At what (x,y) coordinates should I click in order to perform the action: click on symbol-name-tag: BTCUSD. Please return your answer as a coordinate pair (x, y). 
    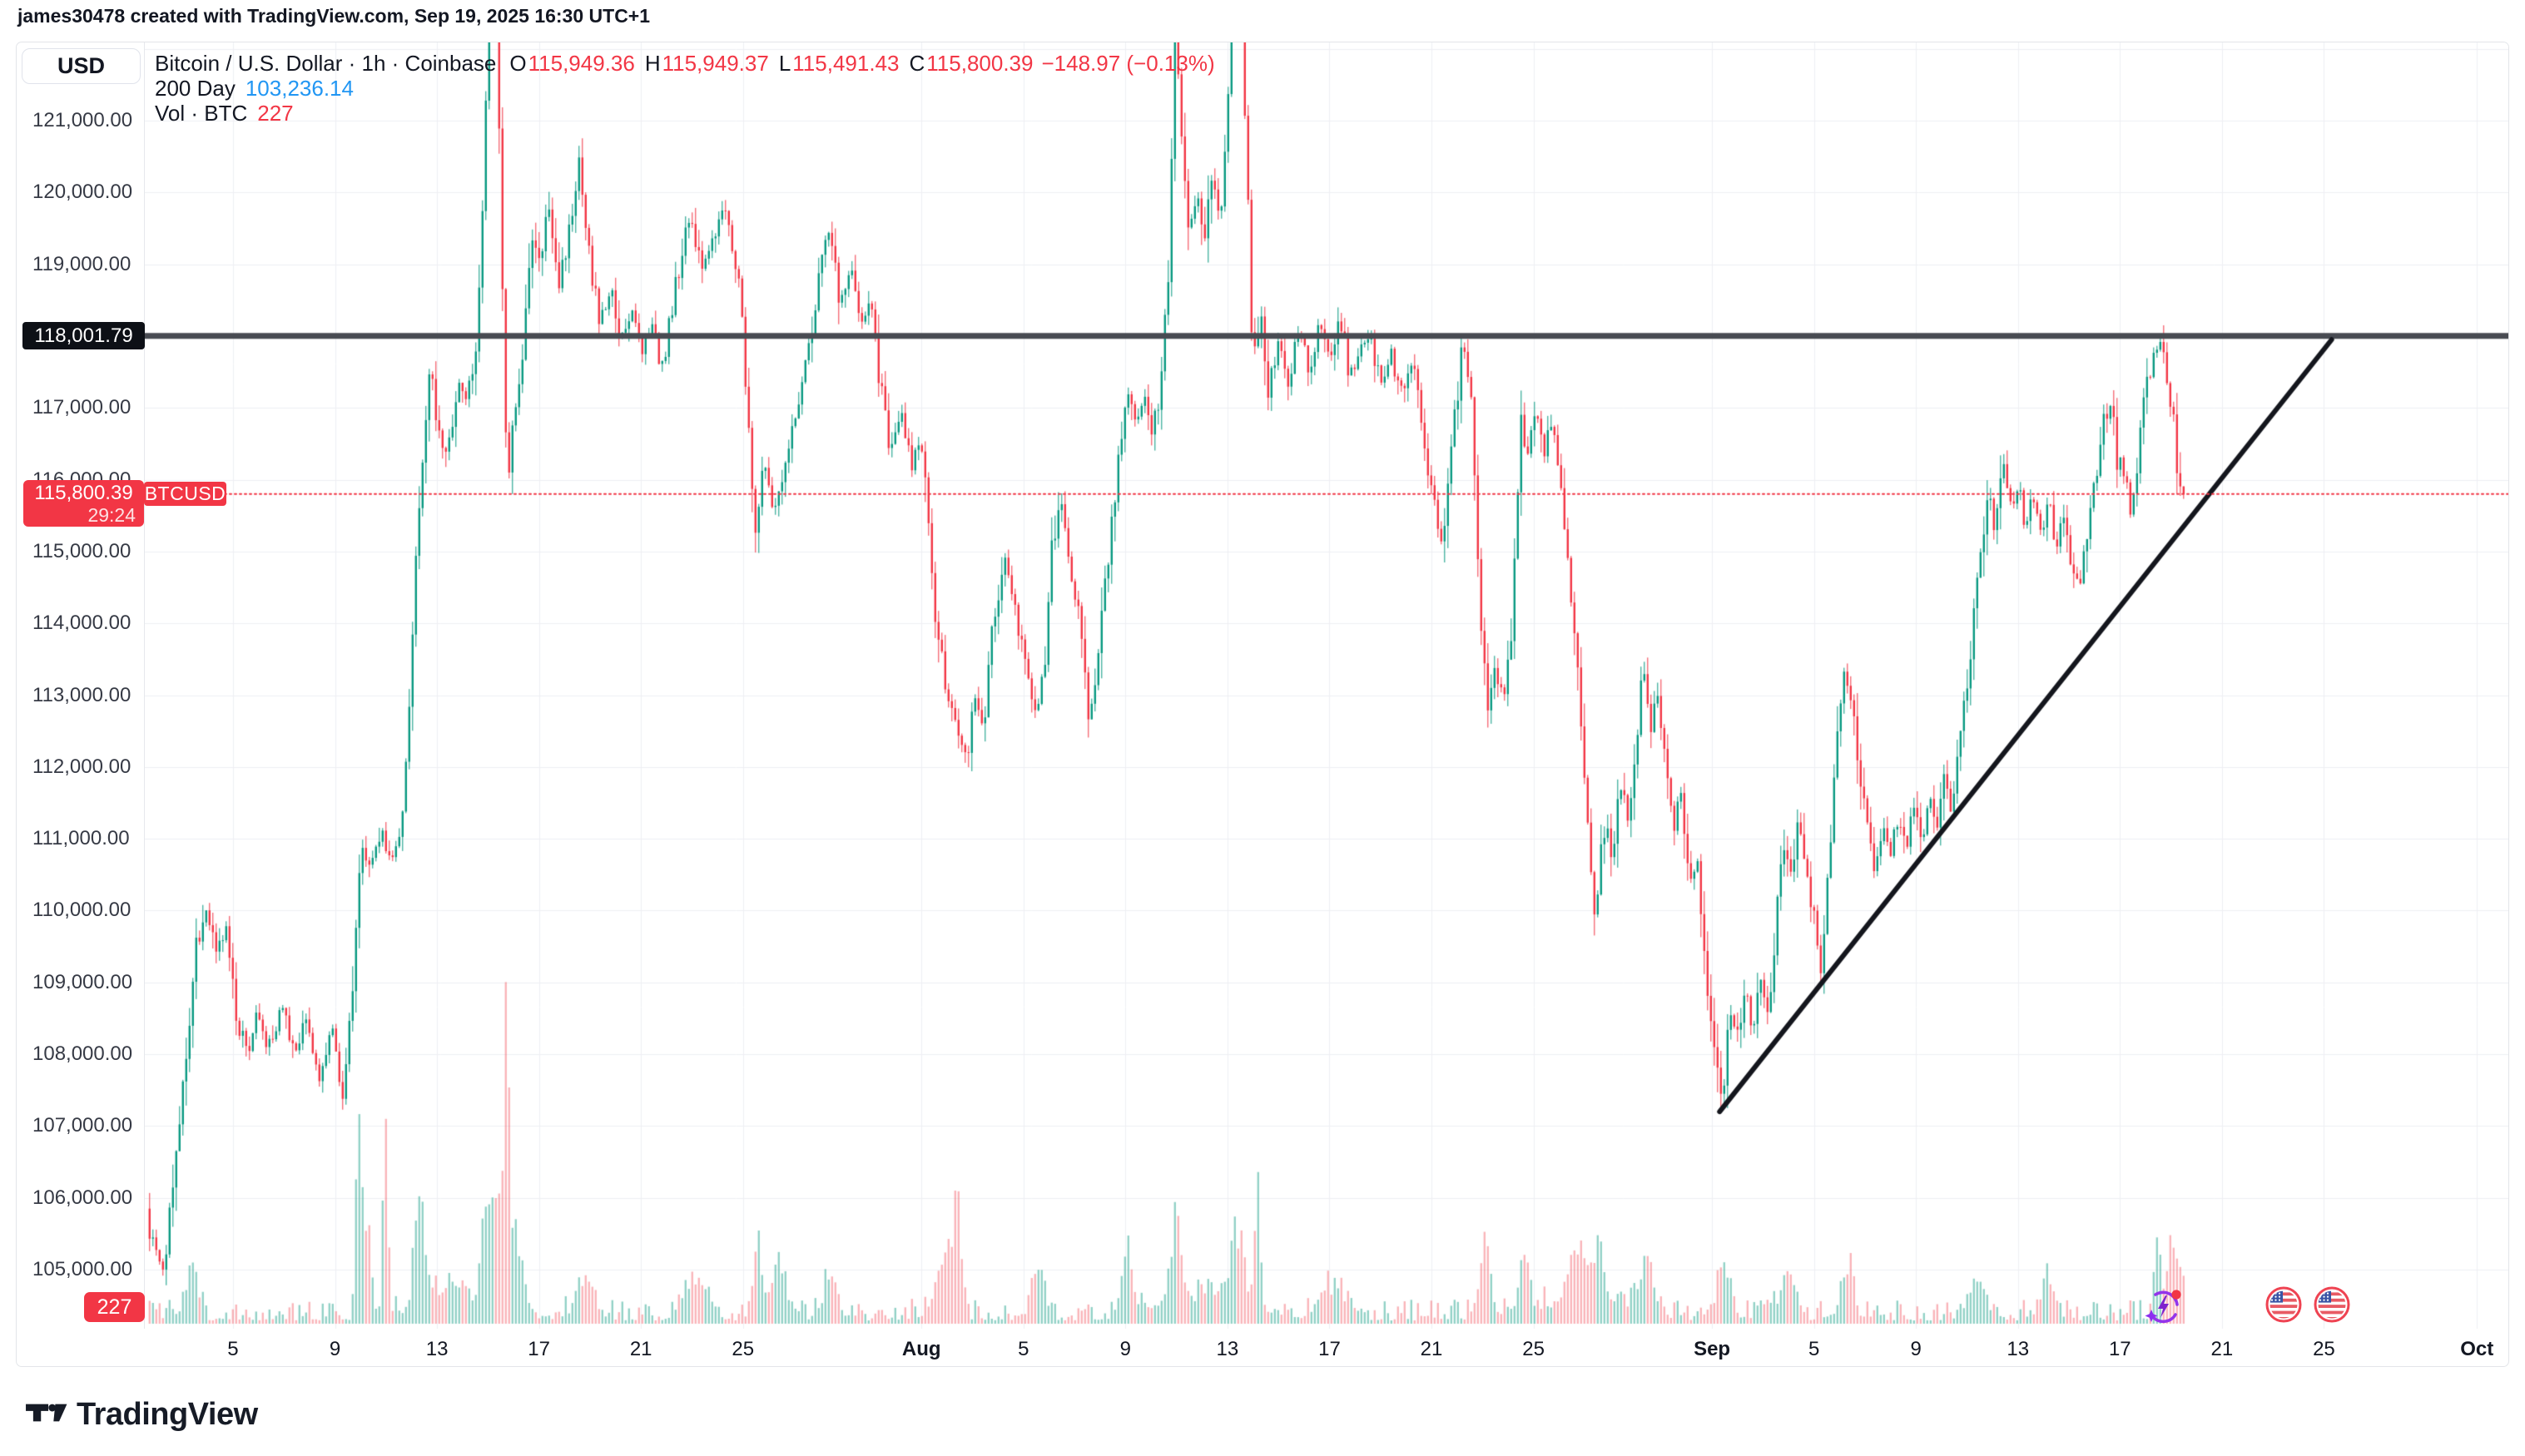
    Looking at the image, I should click on (185, 494).